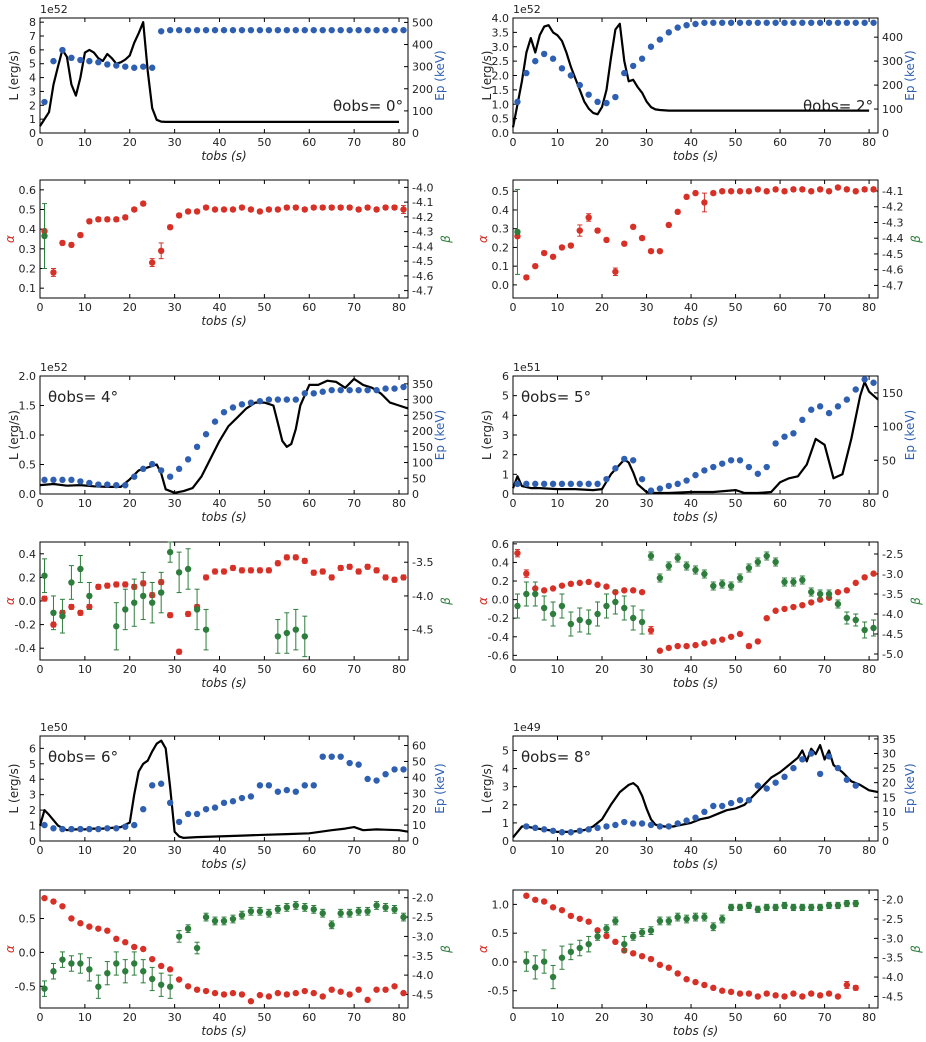  I want to click on x-tick-label: 10, so click(558, 307).